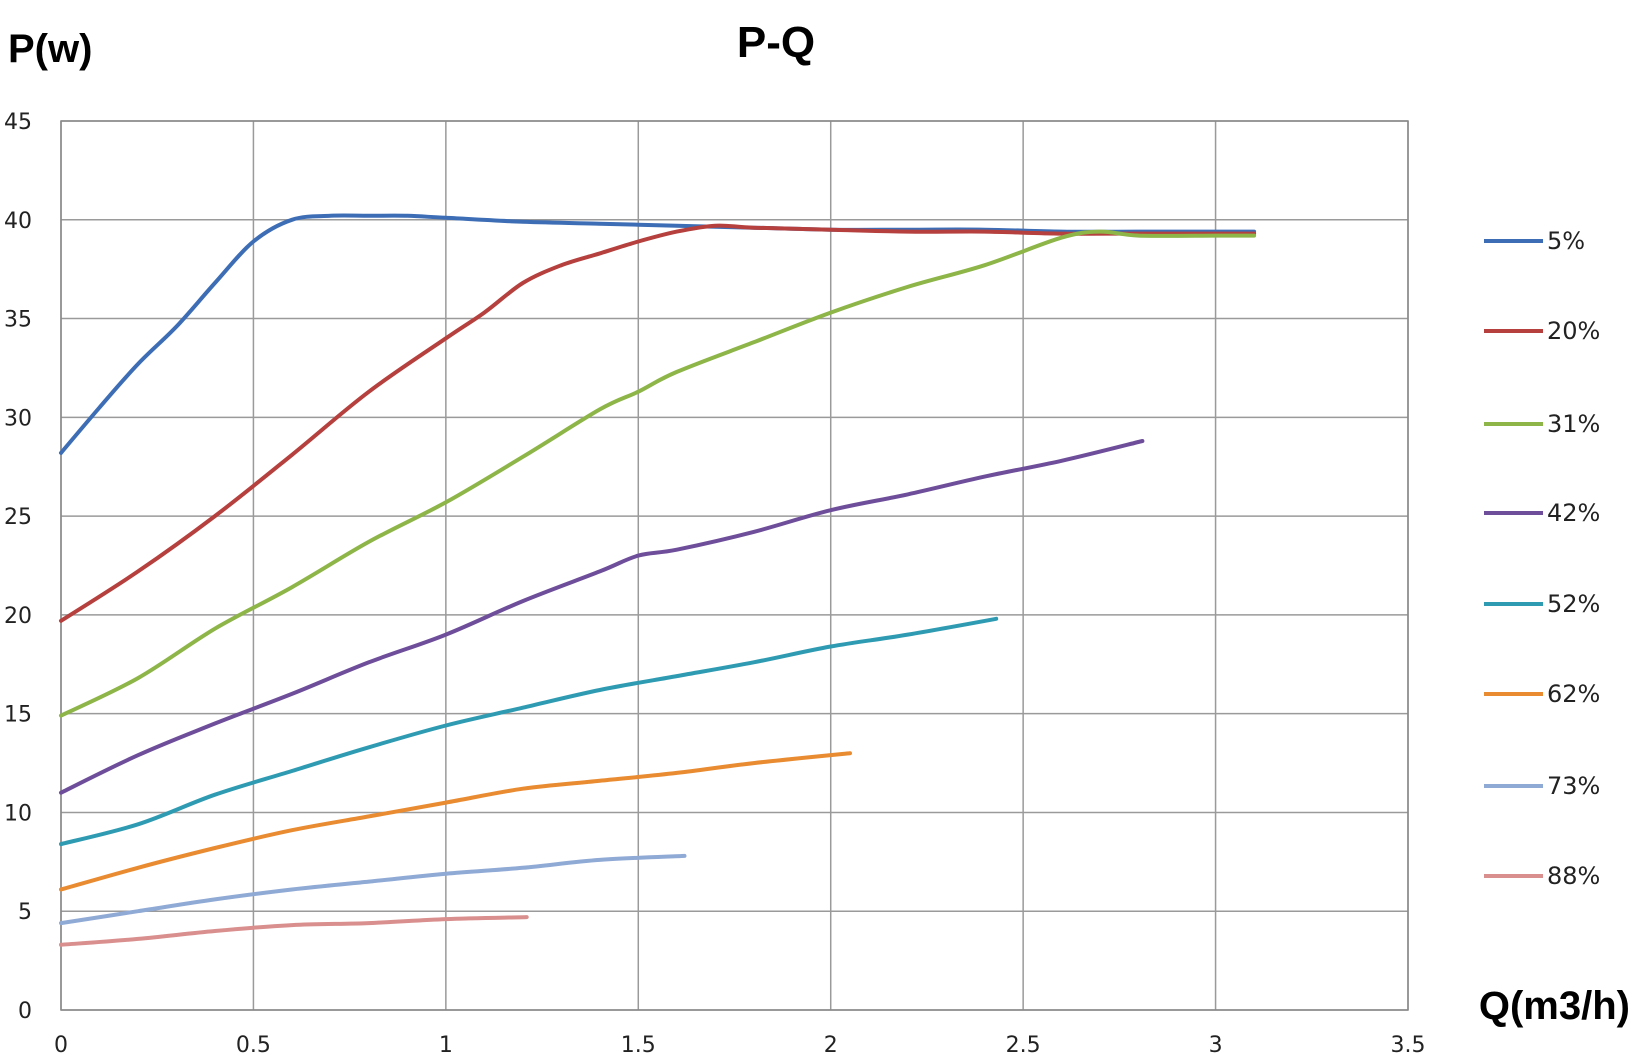 This screenshot has width=1638, height=1062. Describe the element at coordinates (529, 731) in the screenshot. I see `series-line-52pct` at that location.